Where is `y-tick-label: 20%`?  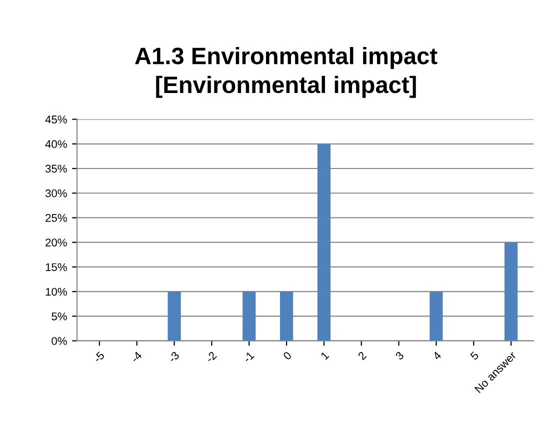 y-tick-label: 20% is located at coordinates (56, 242).